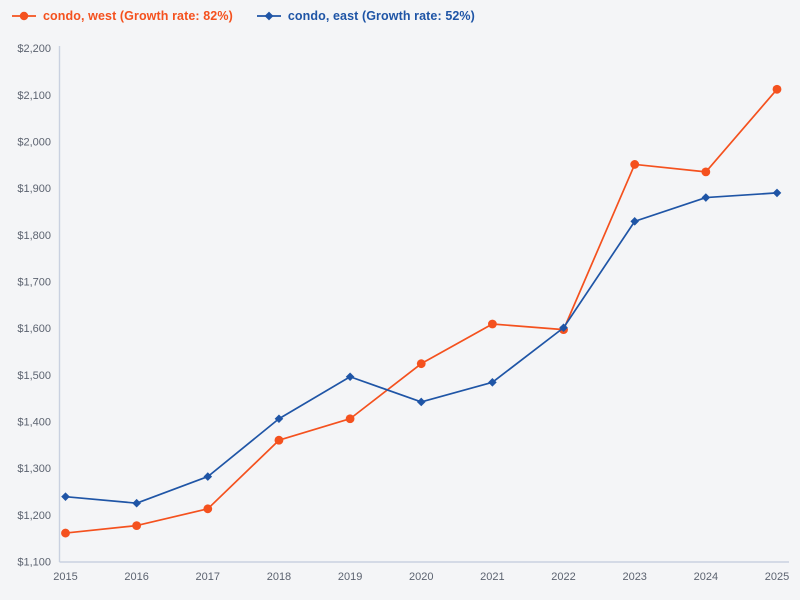 The image size is (800, 600). What do you see at coordinates (634, 221) in the screenshot?
I see `east-point-2023` at bounding box center [634, 221].